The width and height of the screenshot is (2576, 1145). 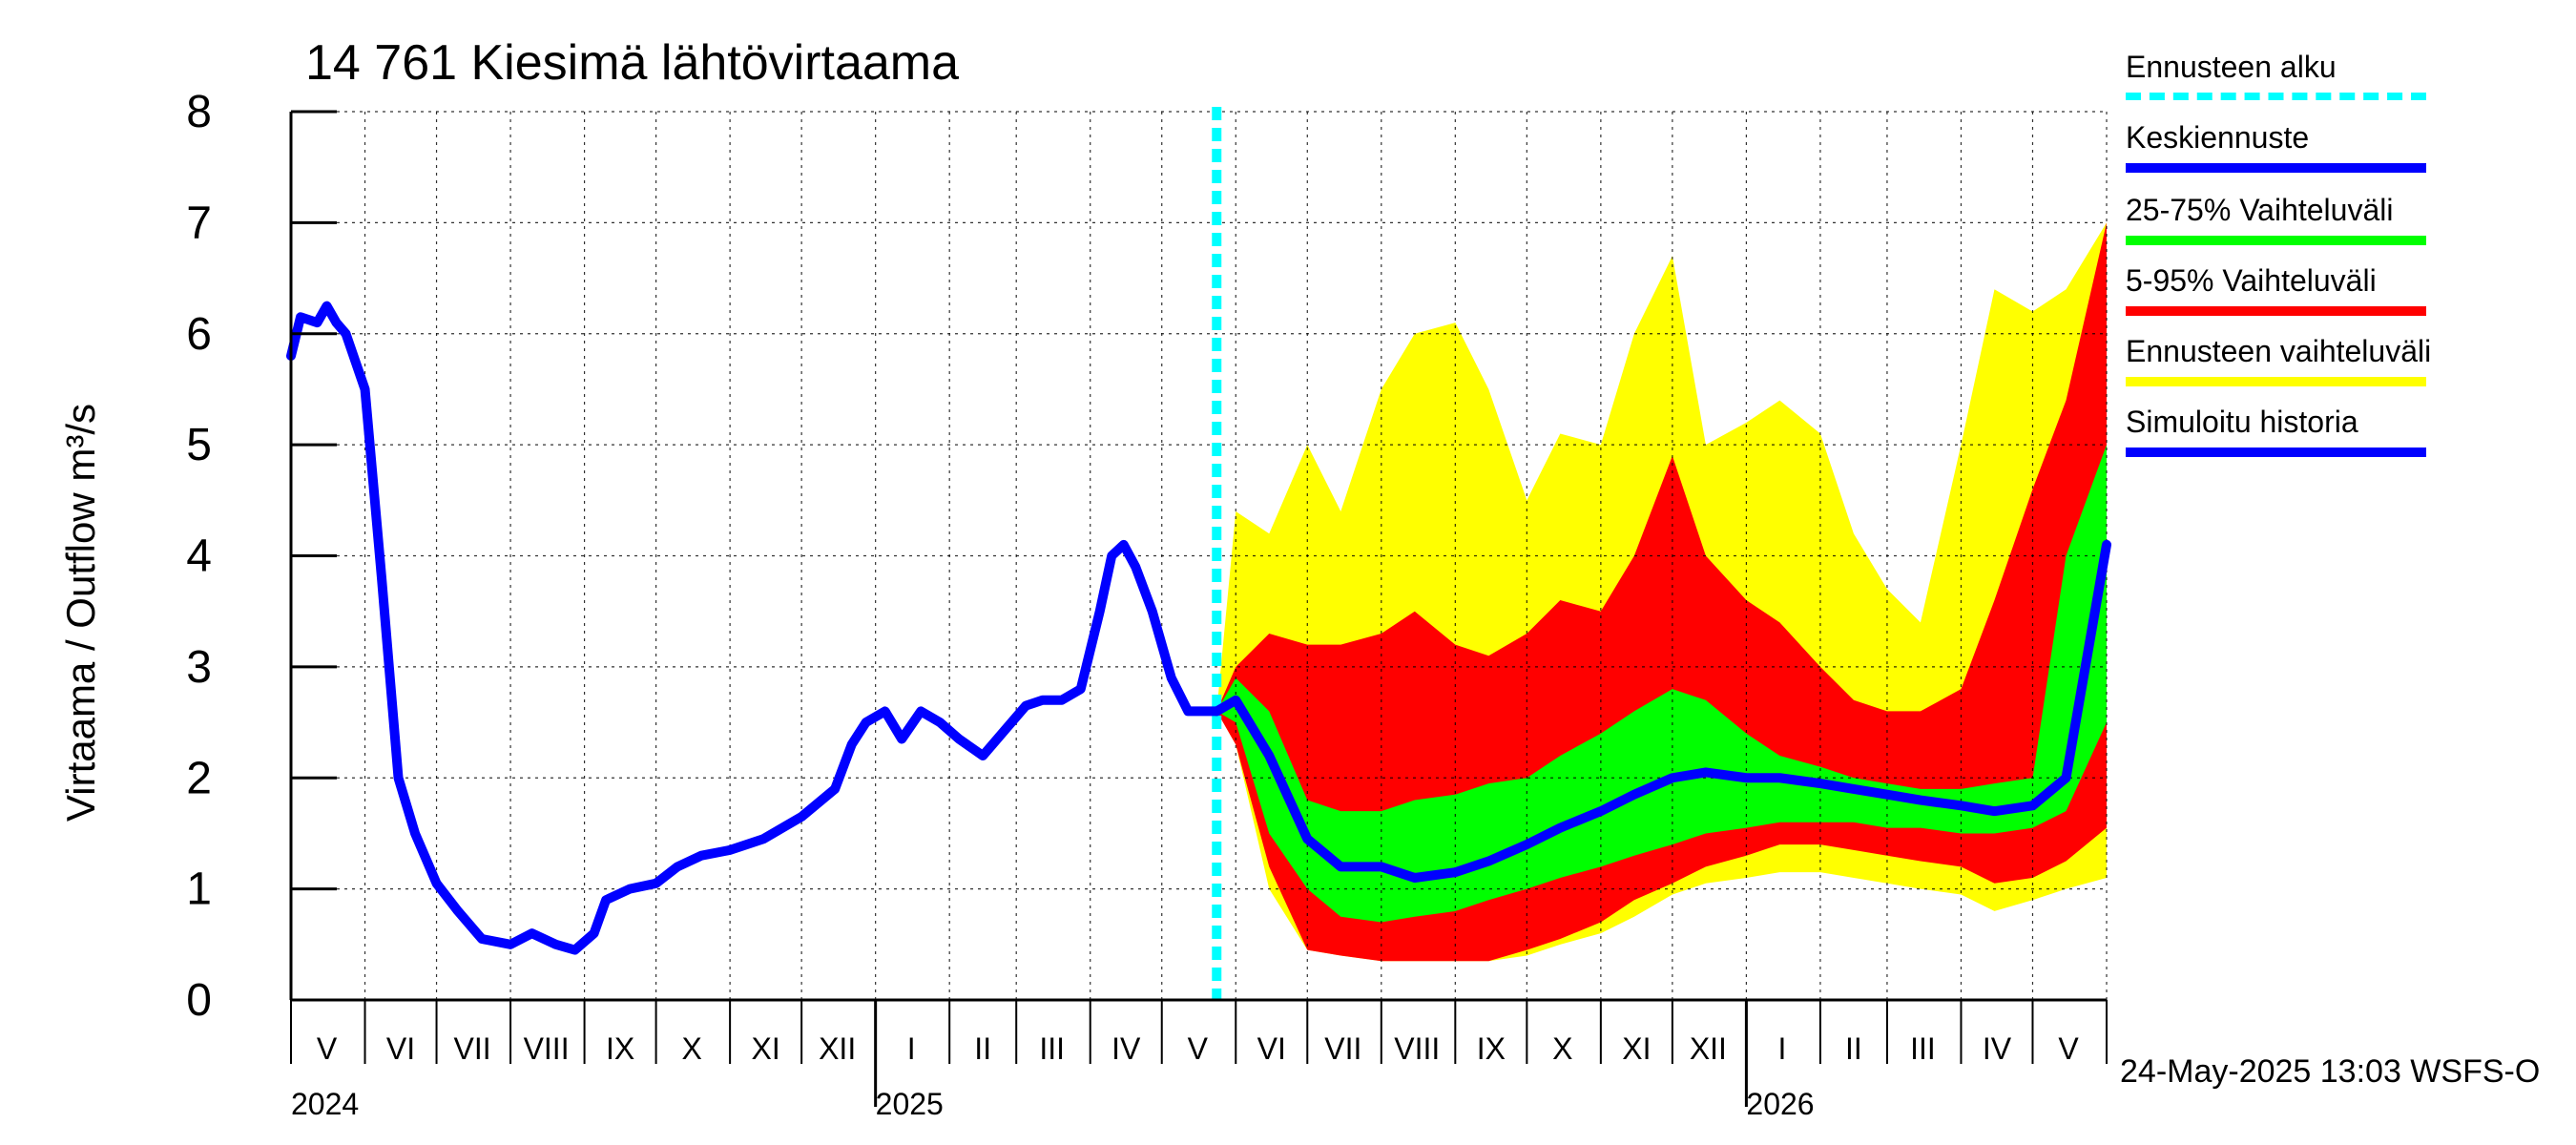 I want to click on series-line-keskiennuste, so click(x=1661, y=711).